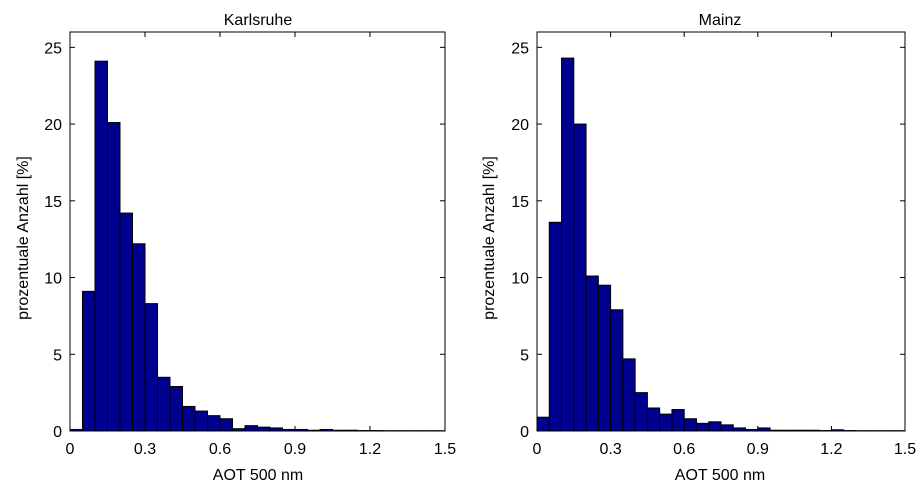 This screenshot has width=921, height=490. What do you see at coordinates (370, 449) in the screenshot?
I see `karlsruhe-xtick-label: 1.2` at bounding box center [370, 449].